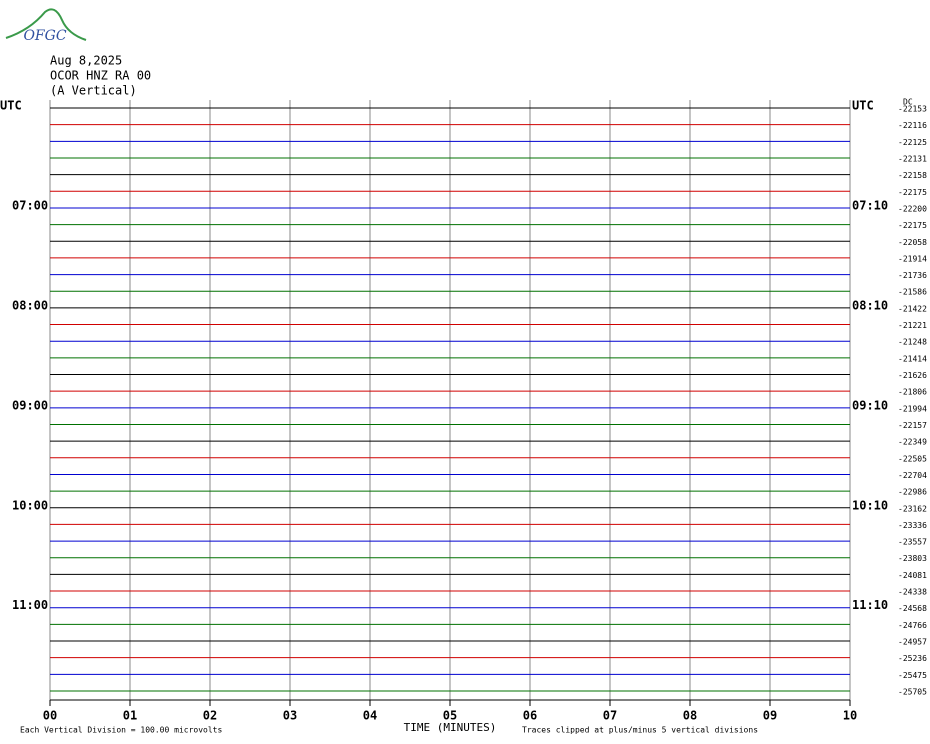  I want to click on left-time-label: 10:00, so click(30, 505).